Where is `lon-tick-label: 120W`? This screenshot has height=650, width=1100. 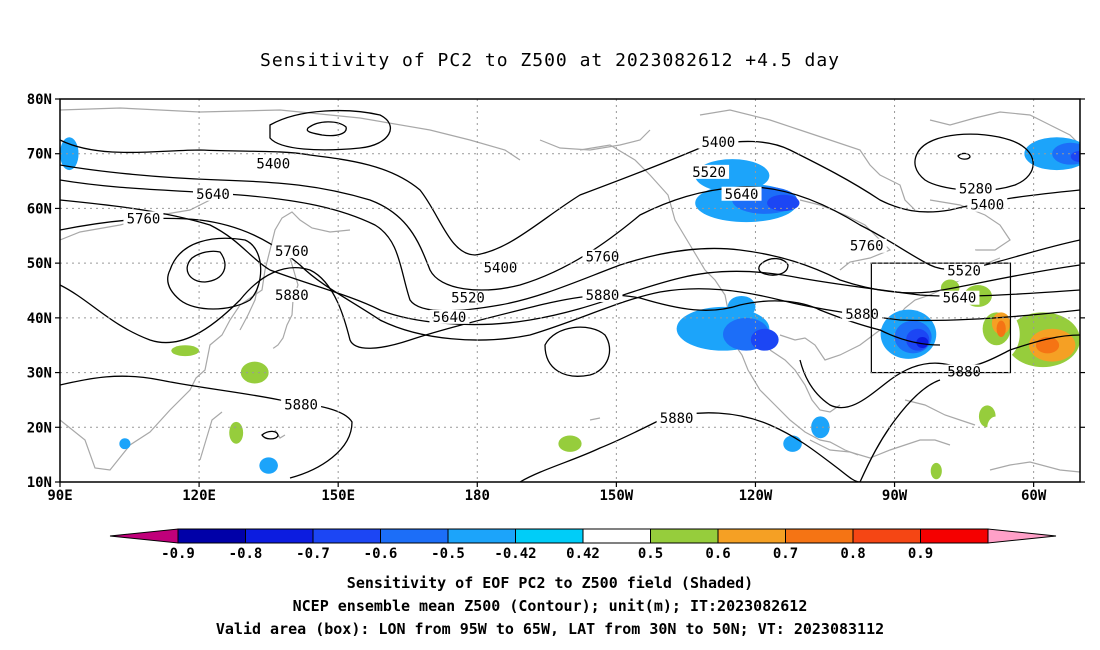 lon-tick-label: 120W is located at coordinates (756, 496).